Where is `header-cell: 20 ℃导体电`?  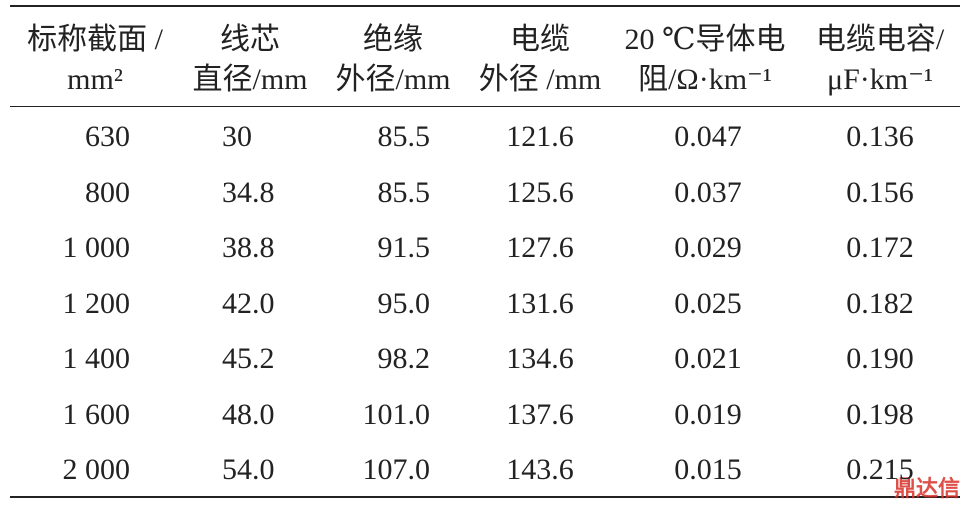 header-cell: 20 ℃导体电 is located at coordinates (705, 39).